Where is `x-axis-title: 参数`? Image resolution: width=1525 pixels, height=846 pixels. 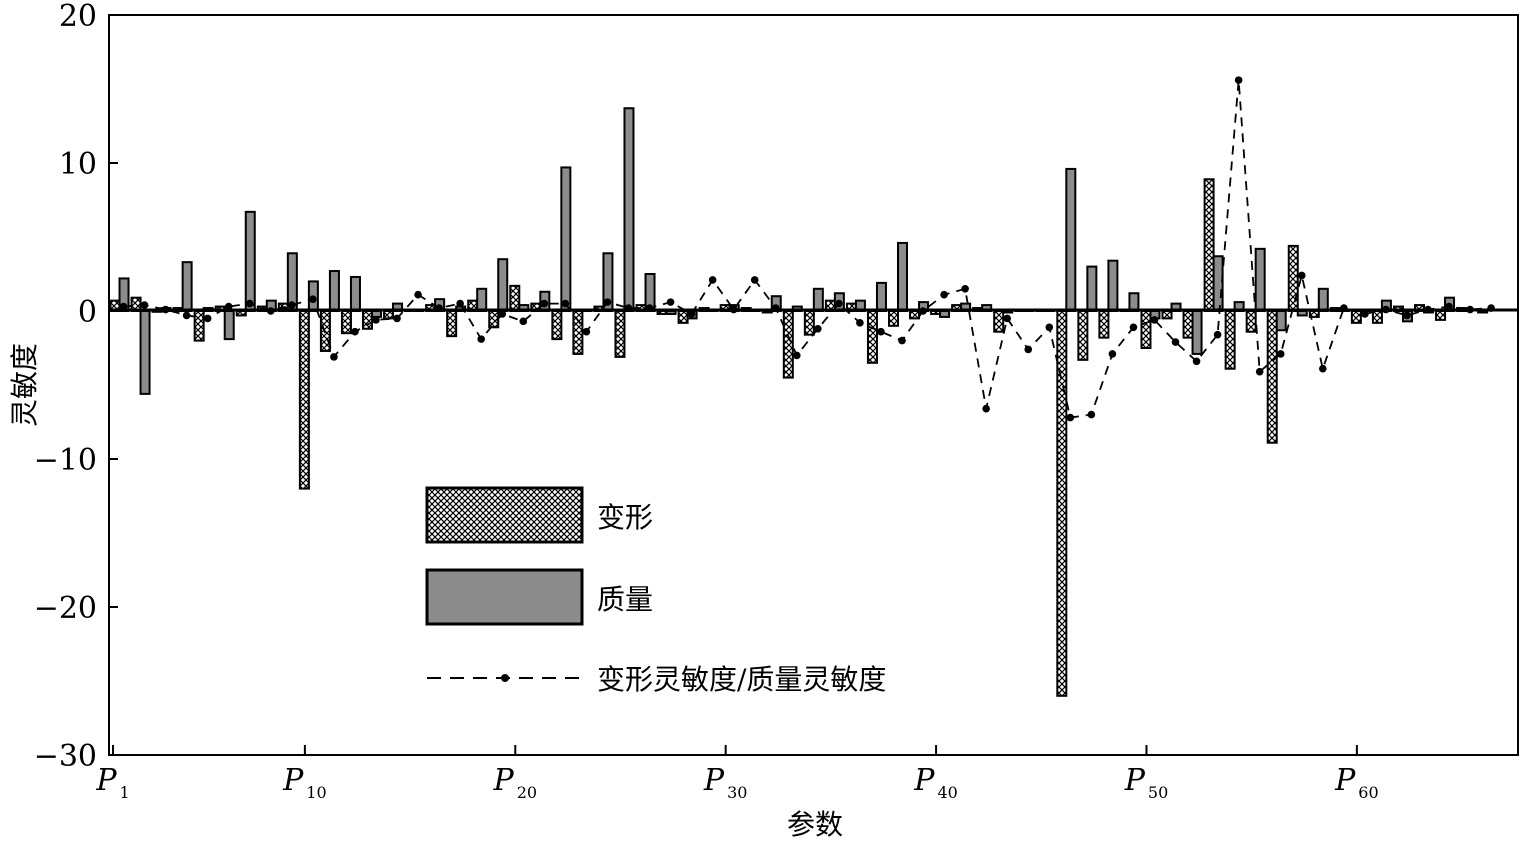 x-axis-title: 参数 is located at coordinates (815, 824).